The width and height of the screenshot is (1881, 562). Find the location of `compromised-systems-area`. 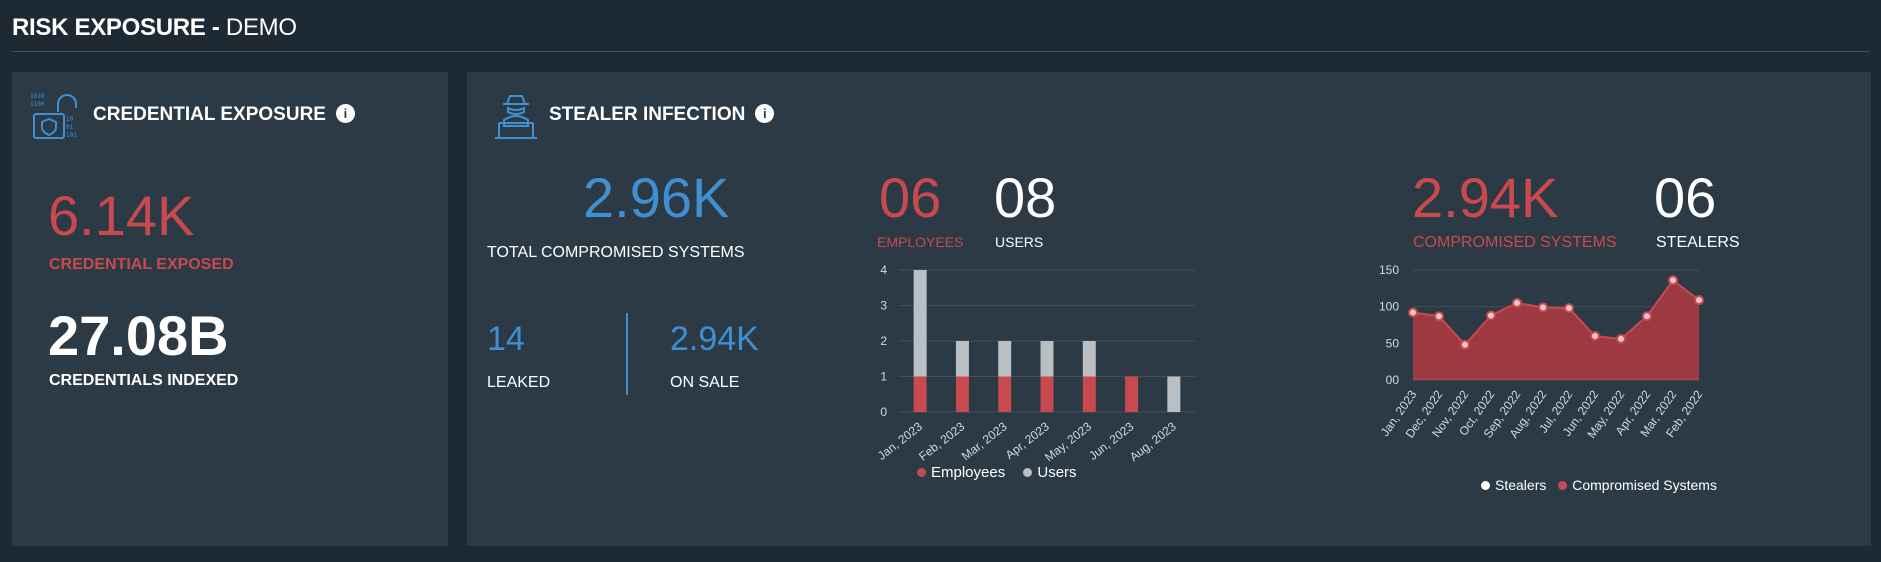

compromised-systems-area is located at coordinates (1556, 330).